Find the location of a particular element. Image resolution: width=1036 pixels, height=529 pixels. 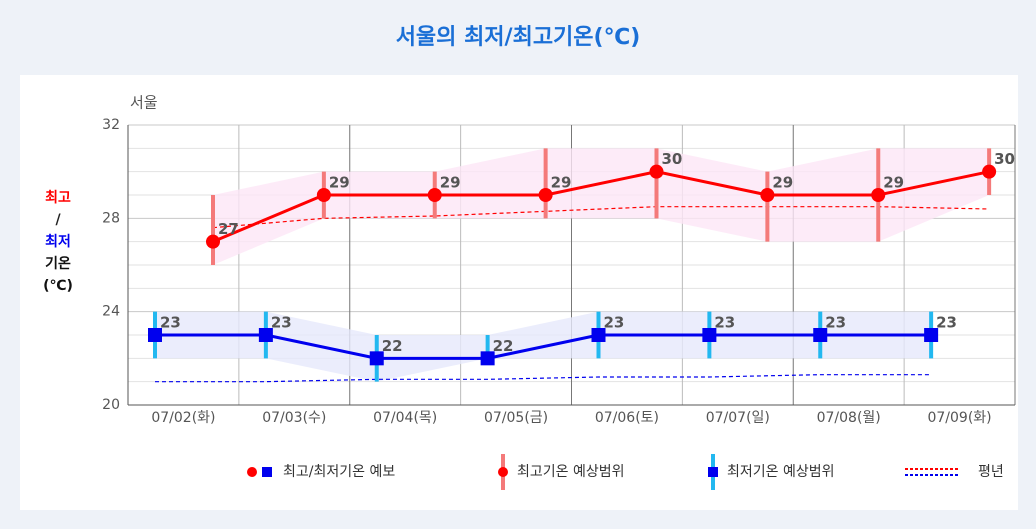

x-tick-label: 07/03(수) is located at coordinates (294, 418).